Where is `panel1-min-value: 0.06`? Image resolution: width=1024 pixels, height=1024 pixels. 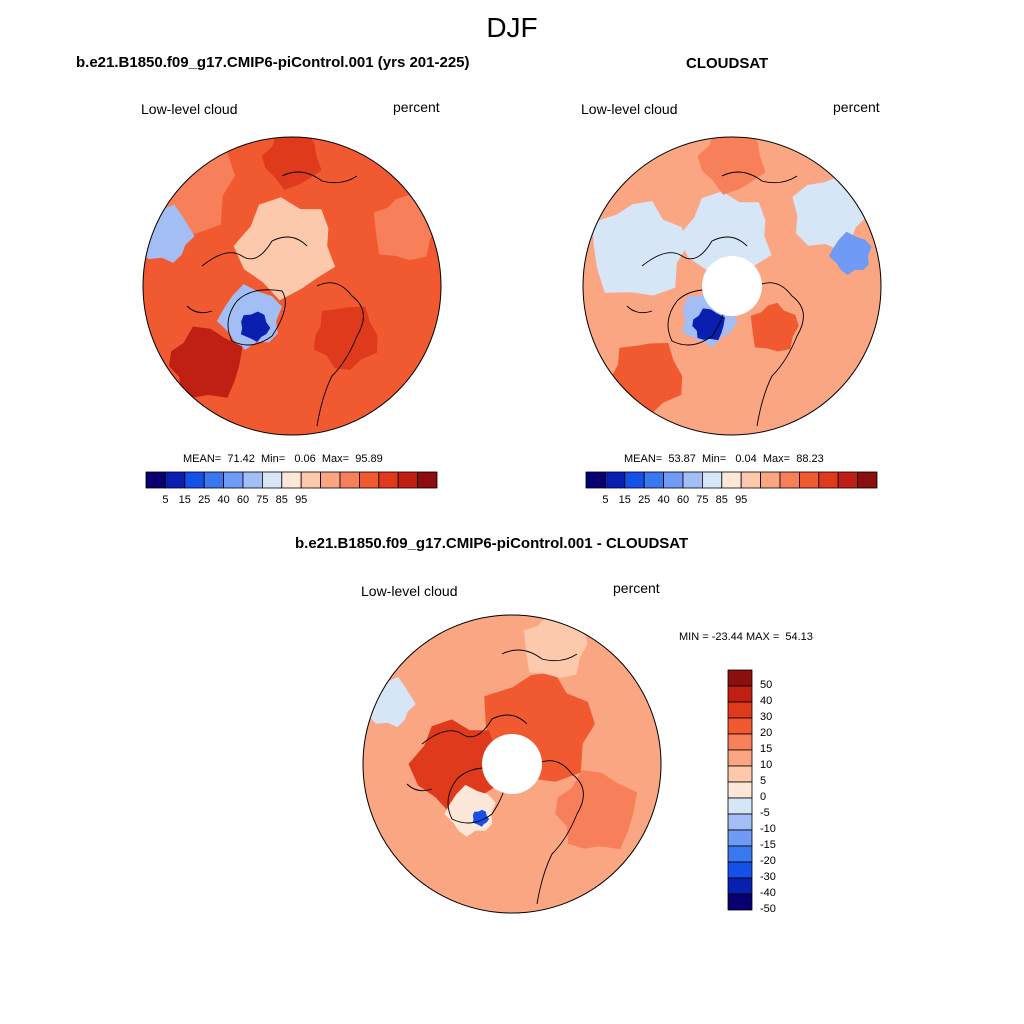
panel1-min-value: 0.06 is located at coordinates (305, 459).